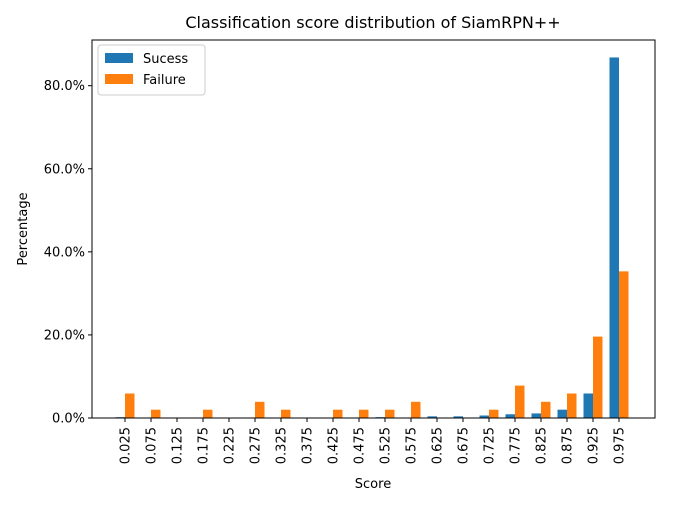 The height and width of the screenshot is (507, 675). What do you see at coordinates (598, 377) in the screenshot?
I see `bar-failure-0.925` at bounding box center [598, 377].